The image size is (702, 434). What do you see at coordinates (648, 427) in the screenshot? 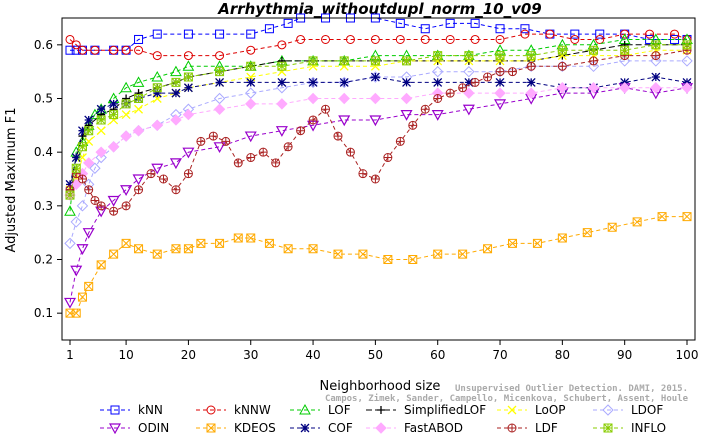
I see `legend-label-inflo: INFLO` at bounding box center [648, 427].